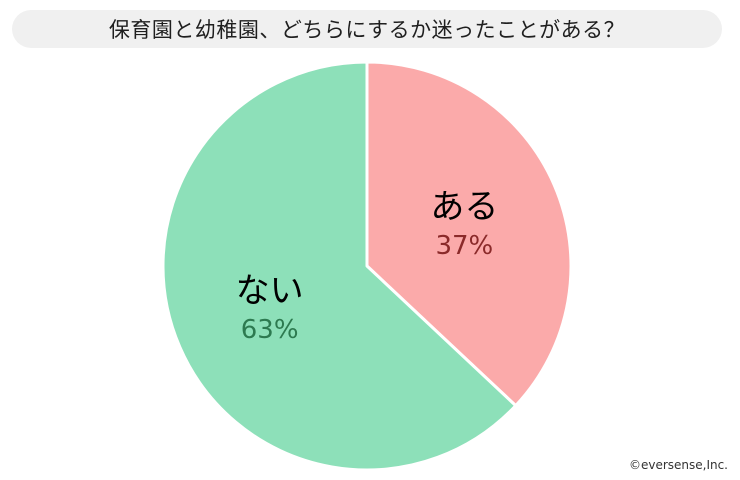 Image resolution: width=740 pixels, height=480 pixels. Describe the element at coordinates (678, 465) in the screenshot. I see `copyright-credit: ©eversense,Inc.` at that location.